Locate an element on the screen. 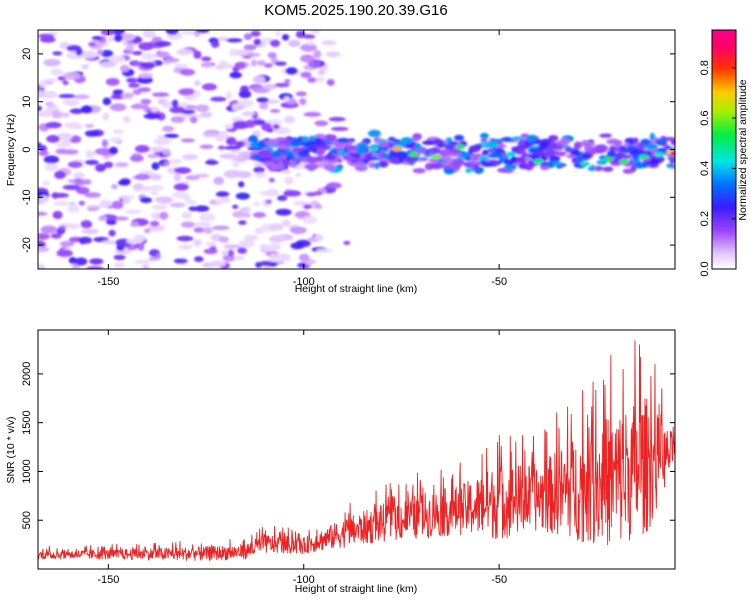 The image size is (750, 600). x-tick-label: -50 is located at coordinates (499, 580).